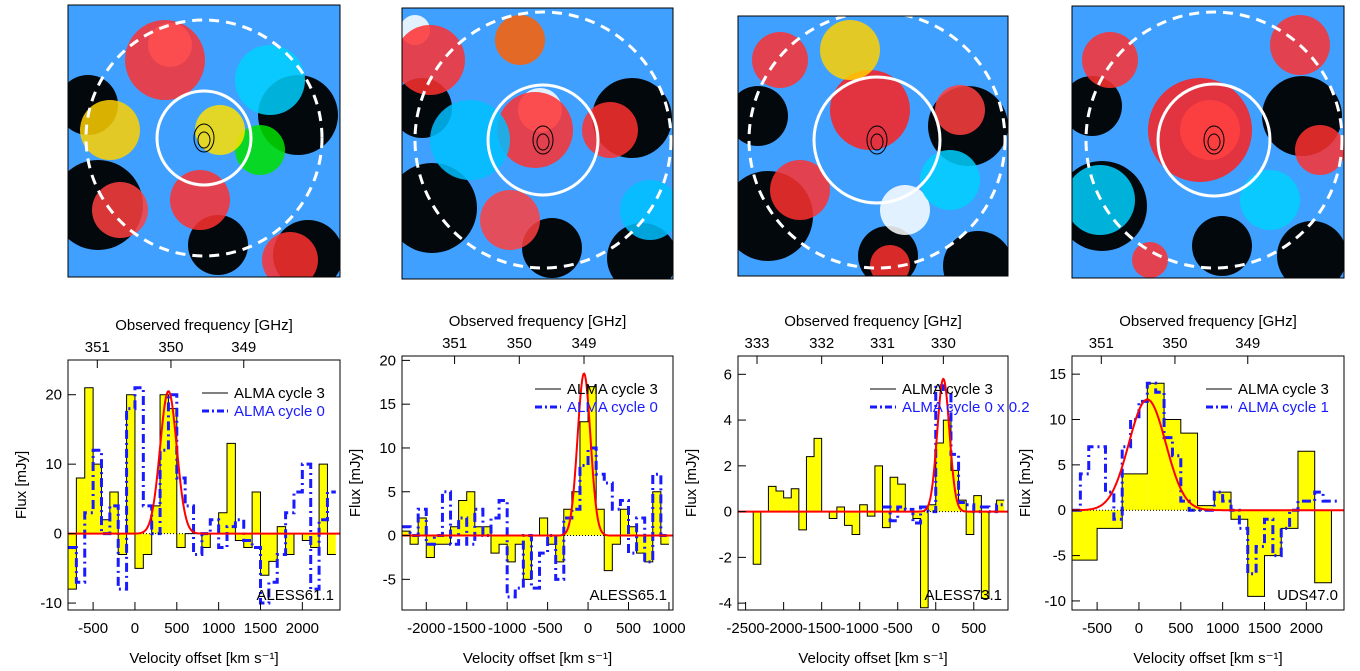  What do you see at coordinates (1307, 595) in the screenshot?
I see `source-label: UDS47.0` at bounding box center [1307, 595].